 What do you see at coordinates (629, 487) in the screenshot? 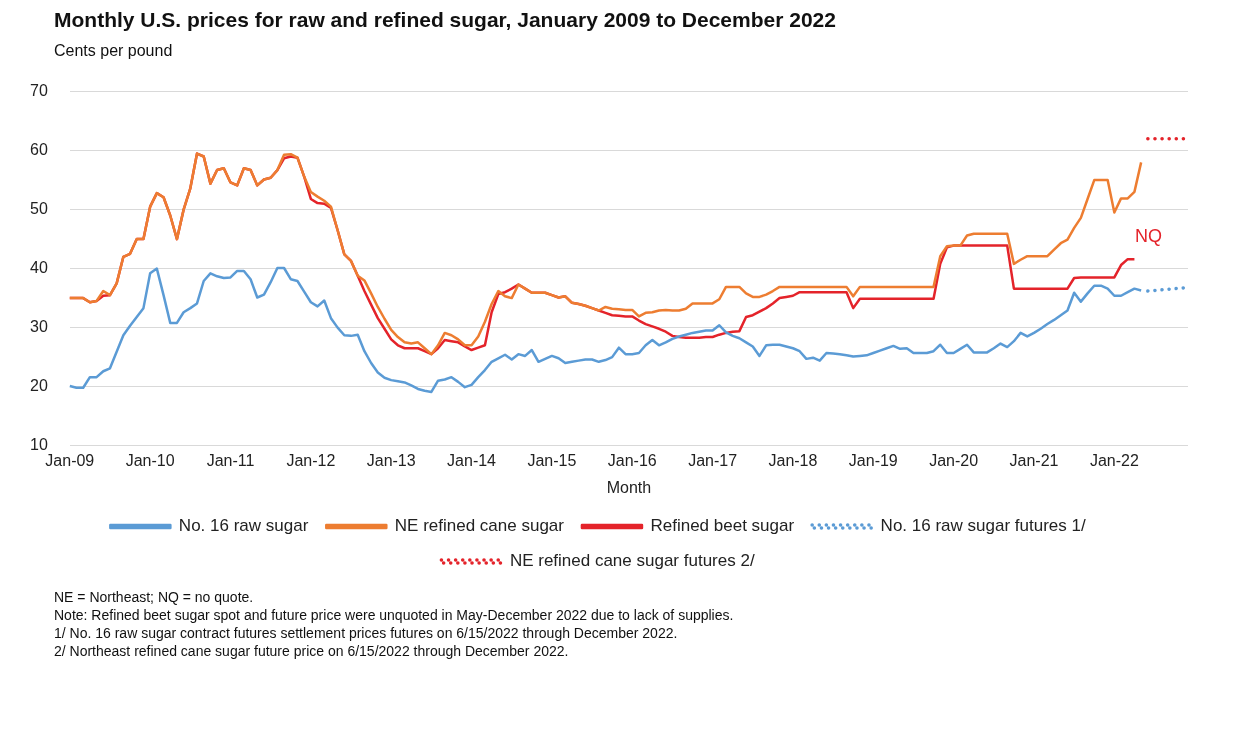
I see `x-axis-title: Month` at bounding box center [629, 487].